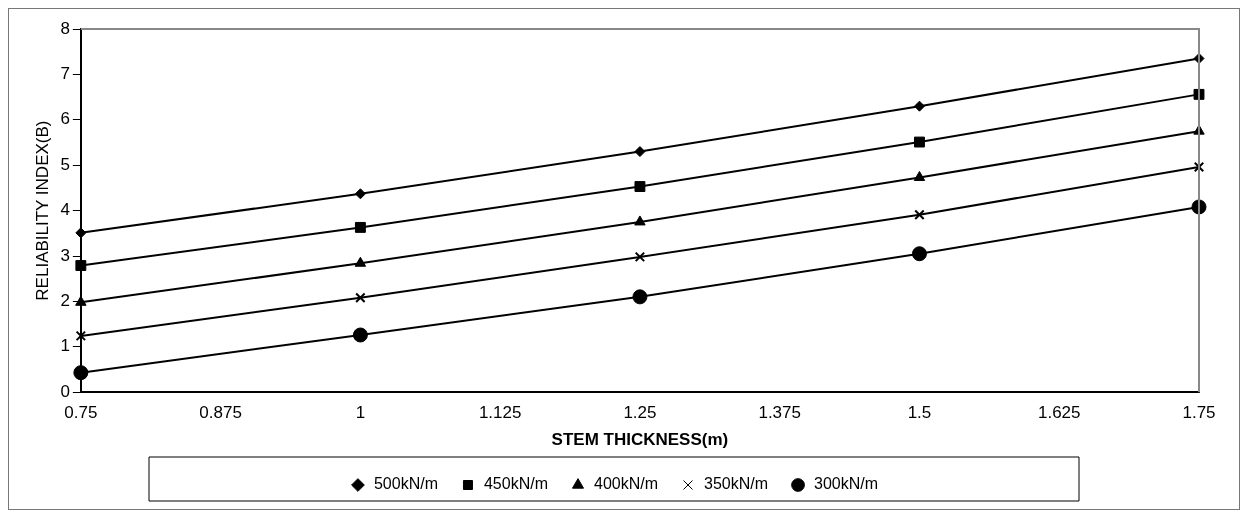 The width and height of the screenshot is (1248, 520). I want to click on legend-label: 400kN/m, so click(626, 484).